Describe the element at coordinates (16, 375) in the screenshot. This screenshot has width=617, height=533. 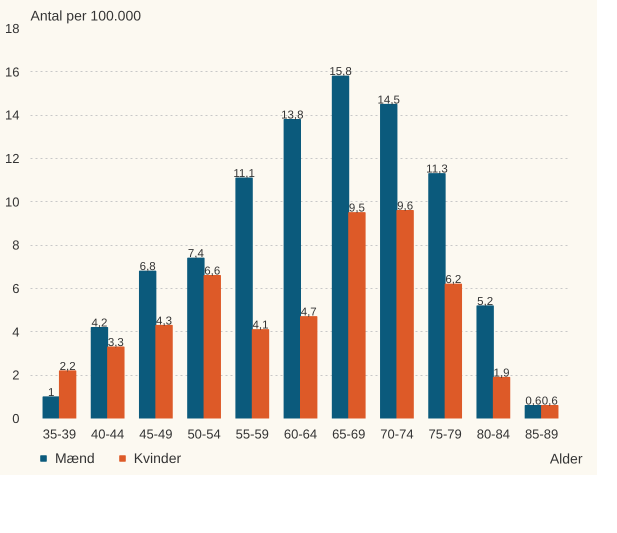
I see `y-tick-label: 2` at that location.